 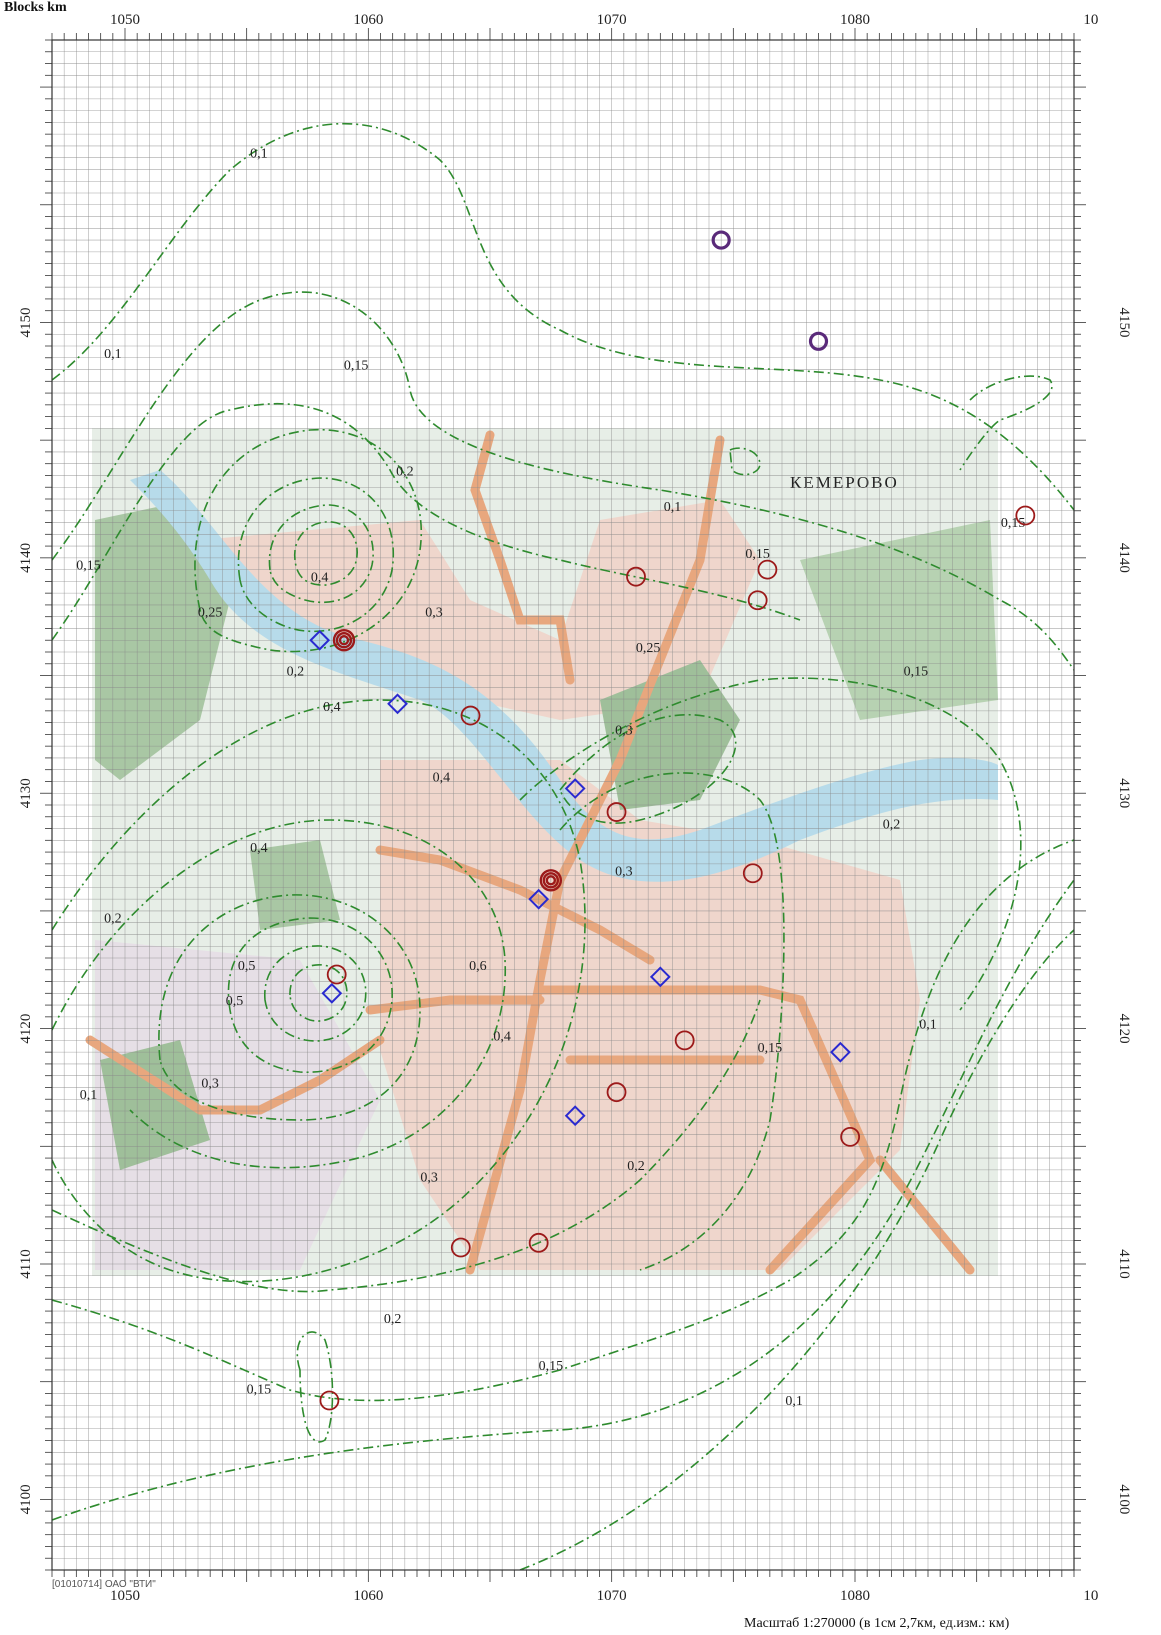 What do you see at coordinates (368, 20) in the screenshot?
I see `x-tick-label: 1060` at bounding box center [368, 20].